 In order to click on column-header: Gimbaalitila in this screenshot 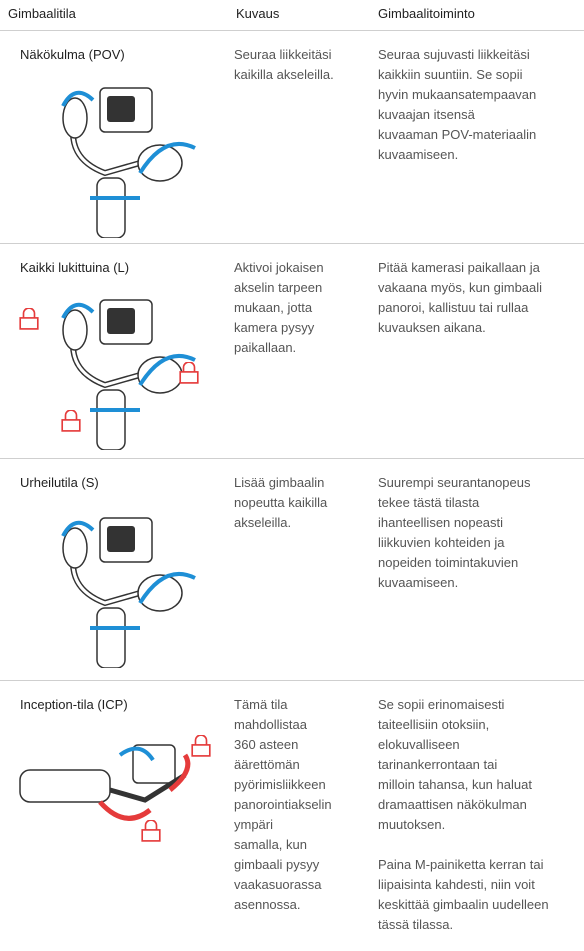, I will do `click(42, 13)`.